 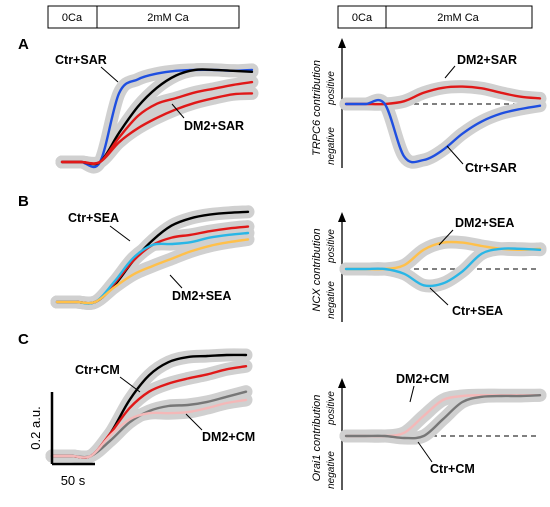 I want to click on panel-letter-b: B, so click(x=23, y=201).